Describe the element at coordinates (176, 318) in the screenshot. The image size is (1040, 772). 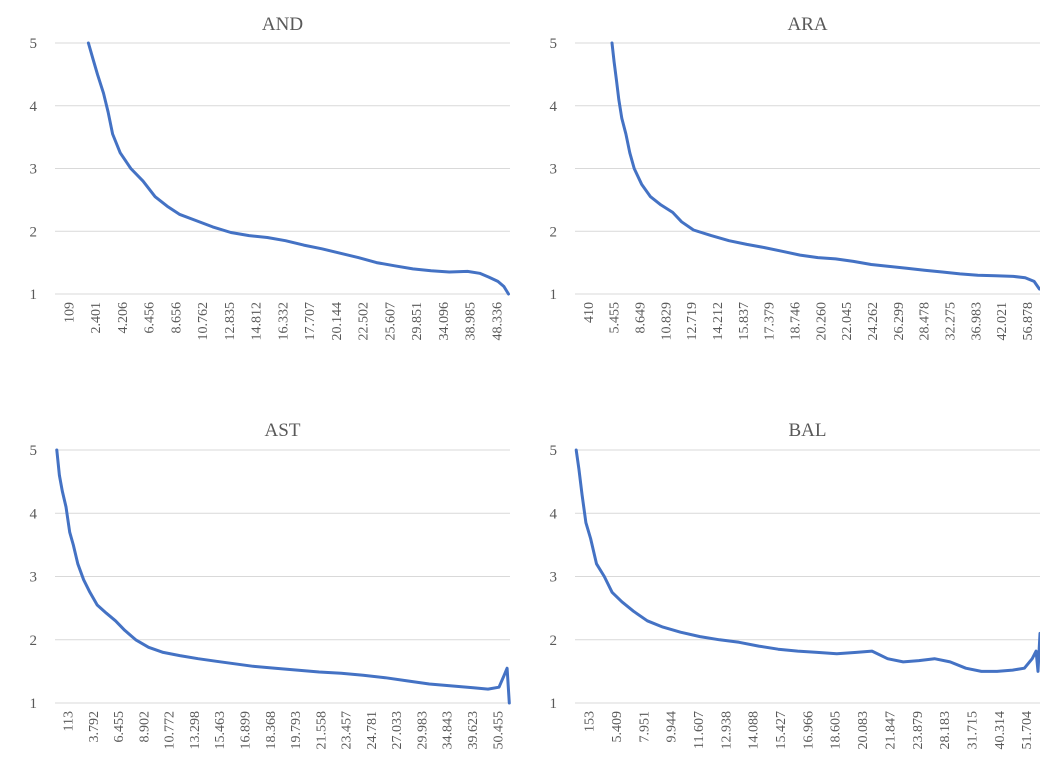
I see `x-tick-label: 8.656` at that location.